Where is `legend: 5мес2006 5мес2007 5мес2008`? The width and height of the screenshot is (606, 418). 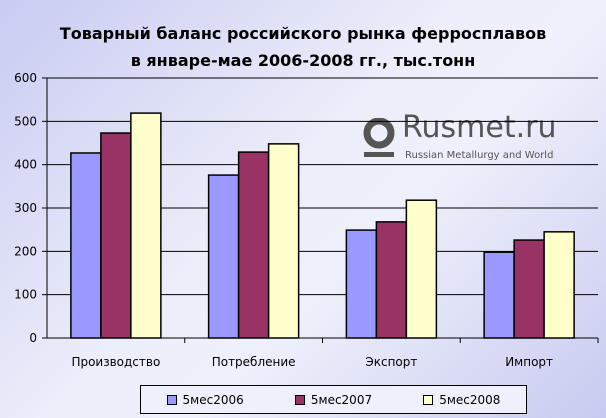
legend: 5мес2006 5мес2007 5мес2008 is located at coordinates (333, 399).